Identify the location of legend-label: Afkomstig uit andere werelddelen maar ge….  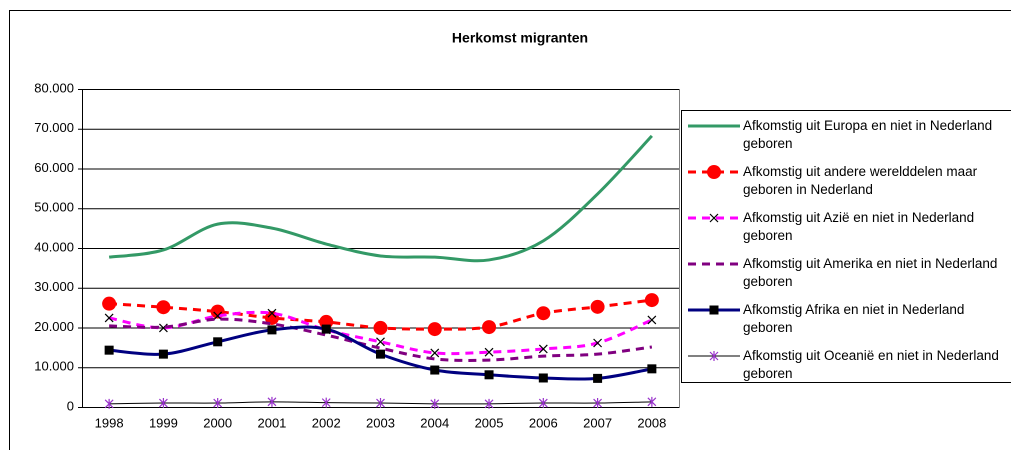
(860, 180).